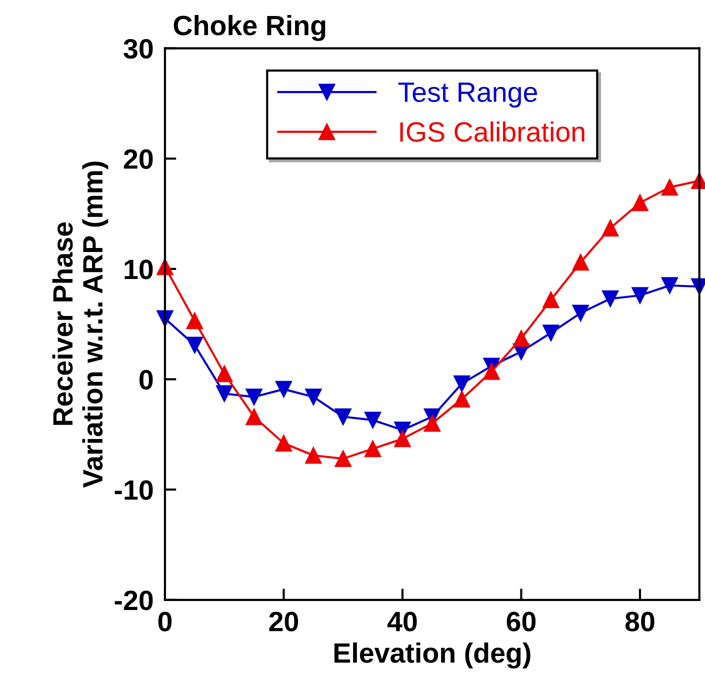 The width and height of the screenshot is (705, 700). I want to click on y-tick-label: -20, so click(133, 600).